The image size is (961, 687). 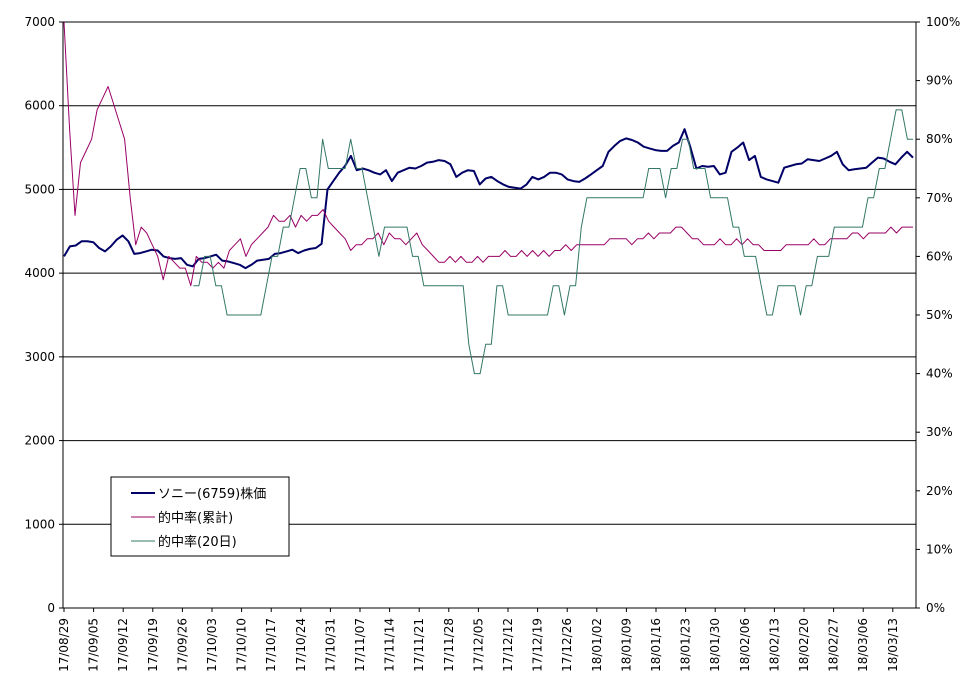 I want to click on legend-label-3: 的中率(20日), so click(x=197, y=542).